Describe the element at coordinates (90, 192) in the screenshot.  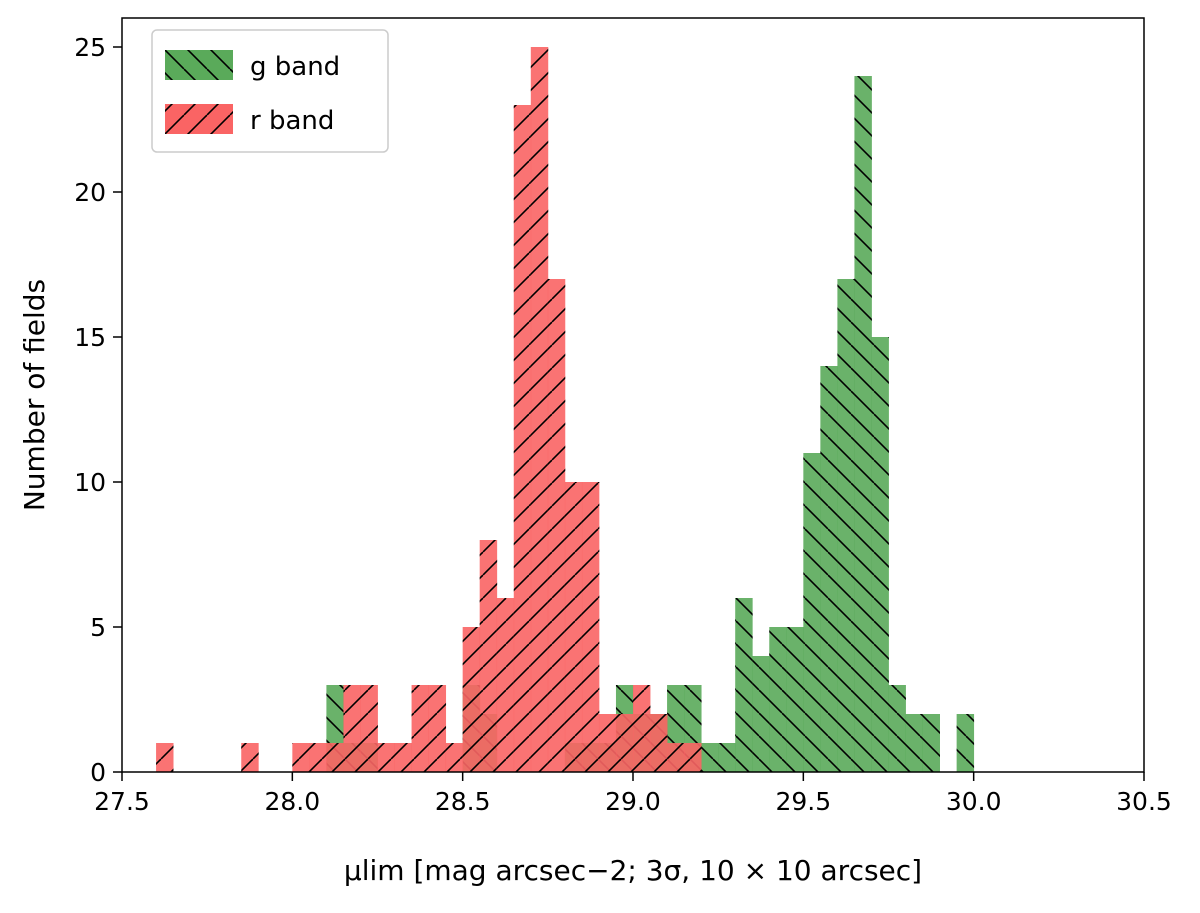
I see `y-tick-label-4: 20` at that location.